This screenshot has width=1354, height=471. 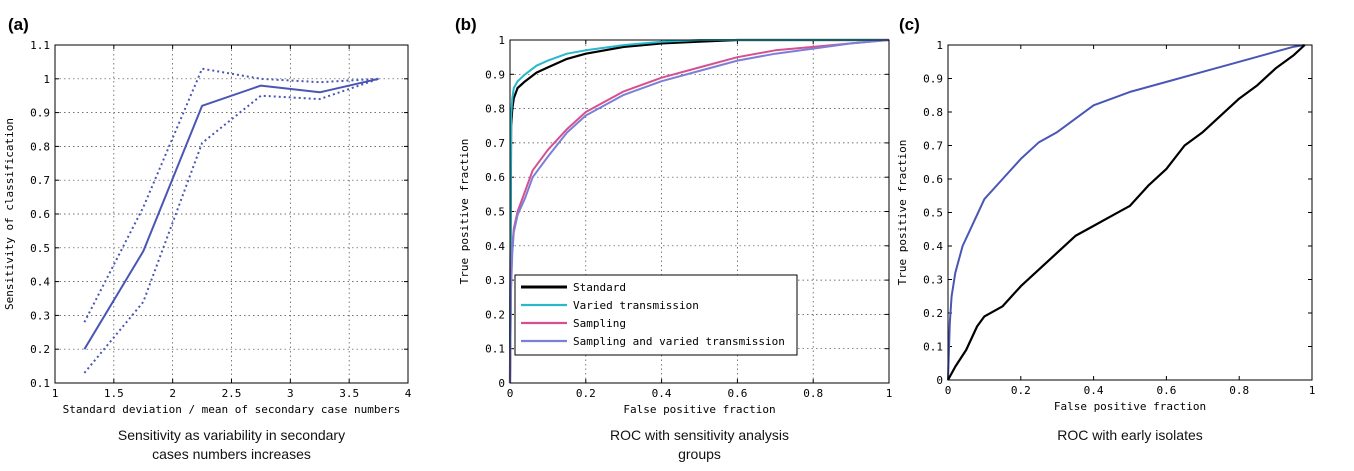 I want to click on panel-caption: ROC with sensitivity analysis, so click(x=699, y=435).